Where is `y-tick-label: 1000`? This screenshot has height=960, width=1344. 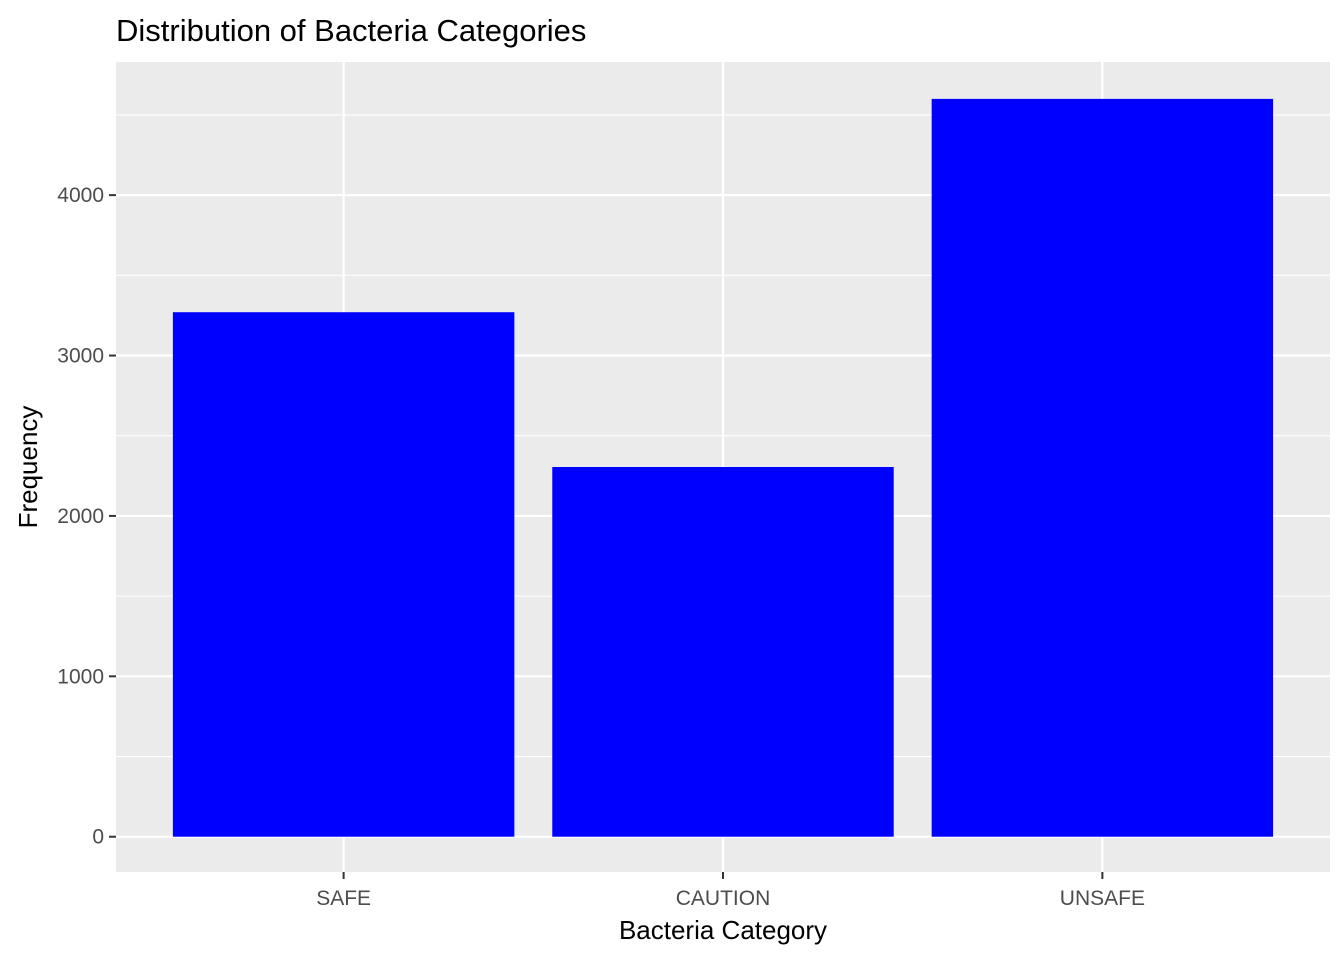 y-tick-label: 1000 is located at coordinates (80, 676).